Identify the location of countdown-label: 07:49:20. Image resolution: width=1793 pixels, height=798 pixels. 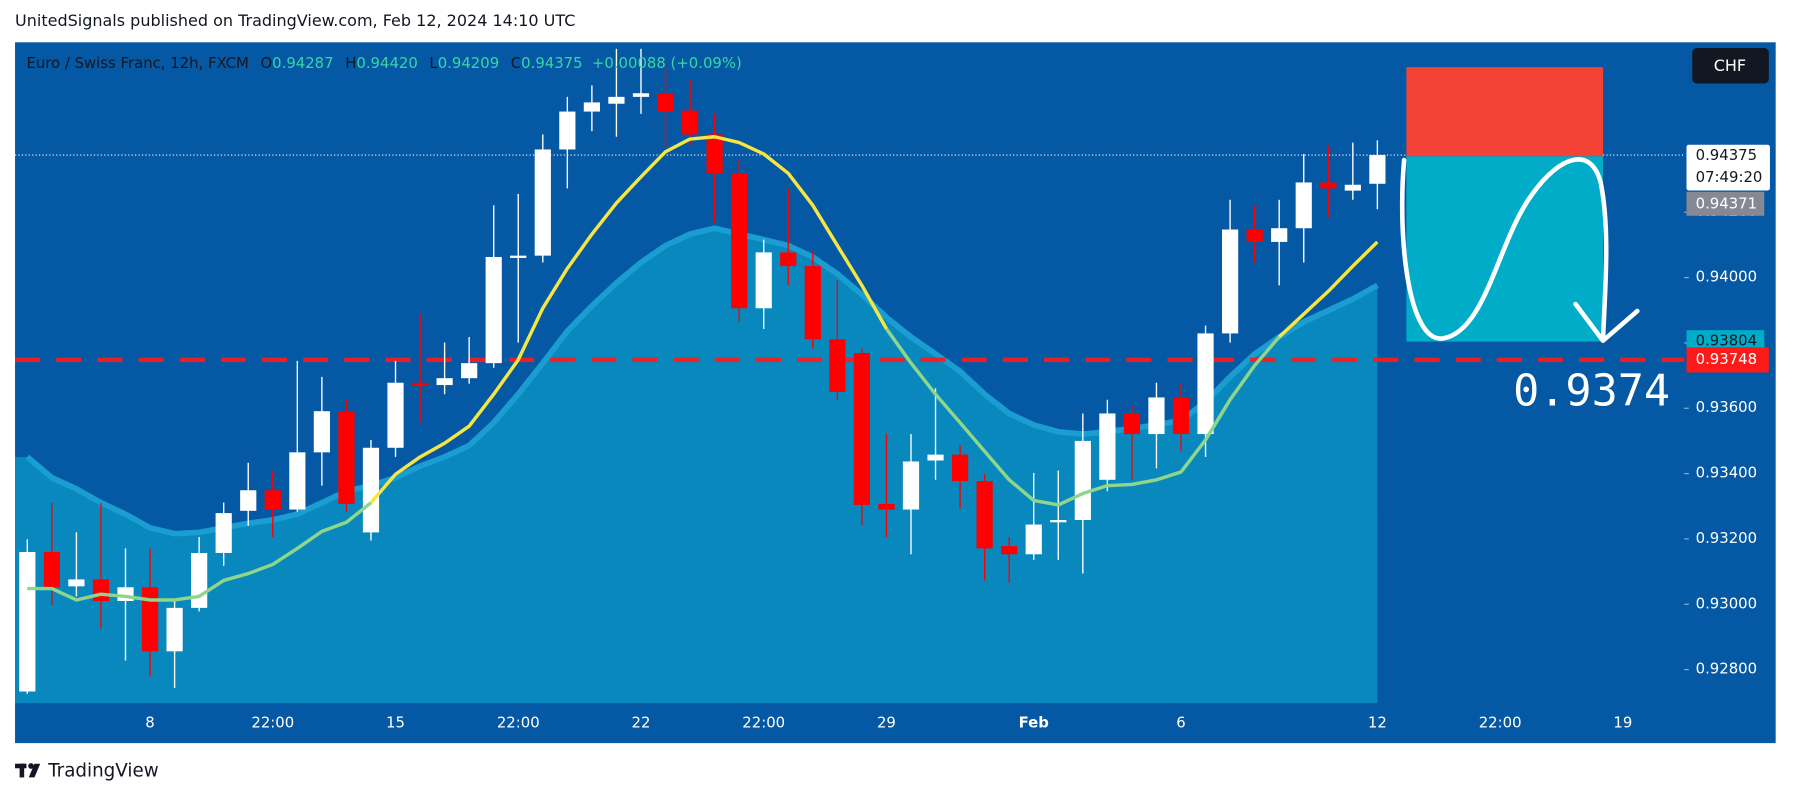
(1729, 177).